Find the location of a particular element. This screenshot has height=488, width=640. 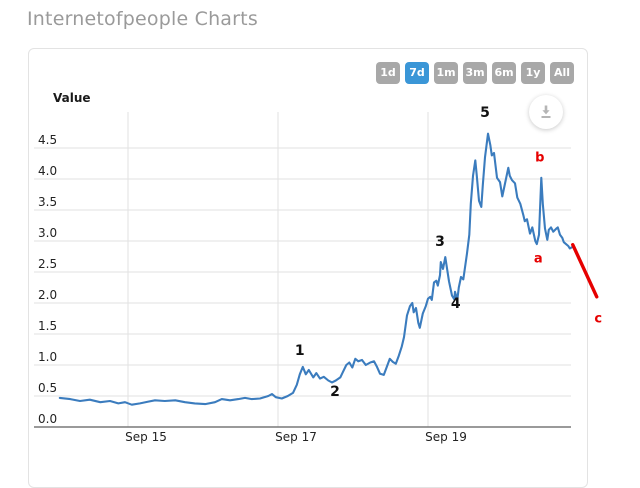

page-title: Internetofpeople Charts is located at coordinates (142, 19).